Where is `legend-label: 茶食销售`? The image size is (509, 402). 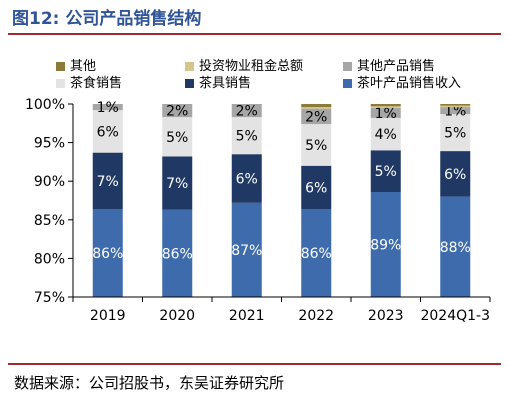 legend-label: 茶食销售 is located at coordinates (96, 83).